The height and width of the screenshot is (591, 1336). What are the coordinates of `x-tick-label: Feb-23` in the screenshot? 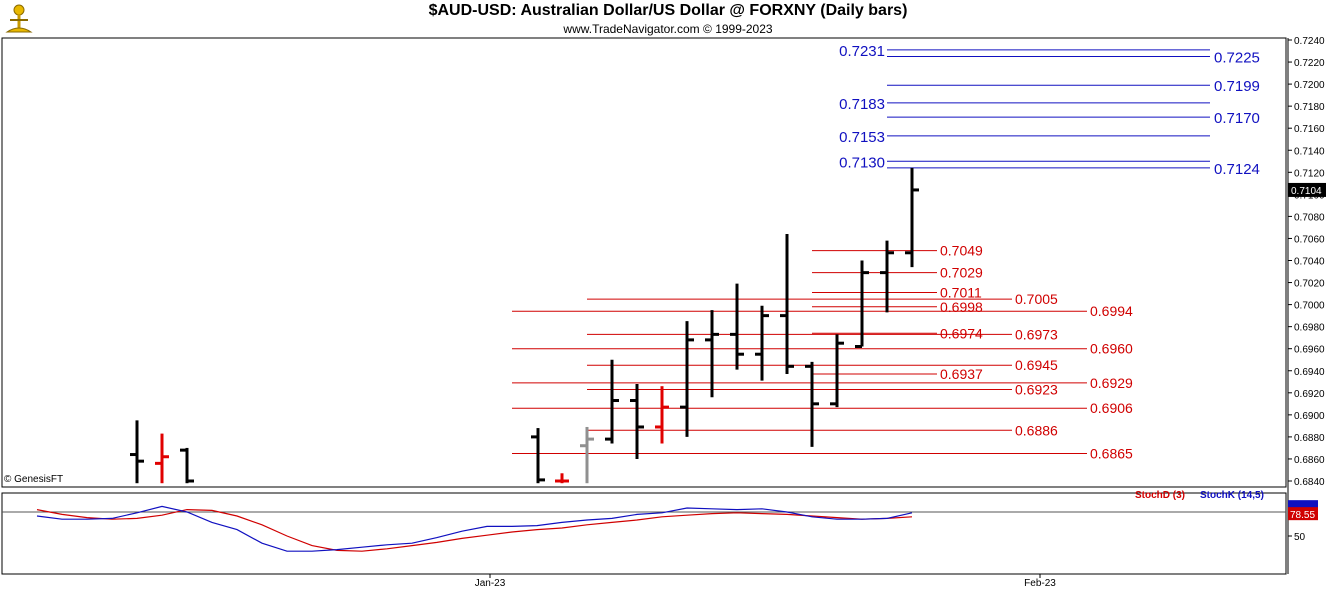 It's located at (1040, 583).